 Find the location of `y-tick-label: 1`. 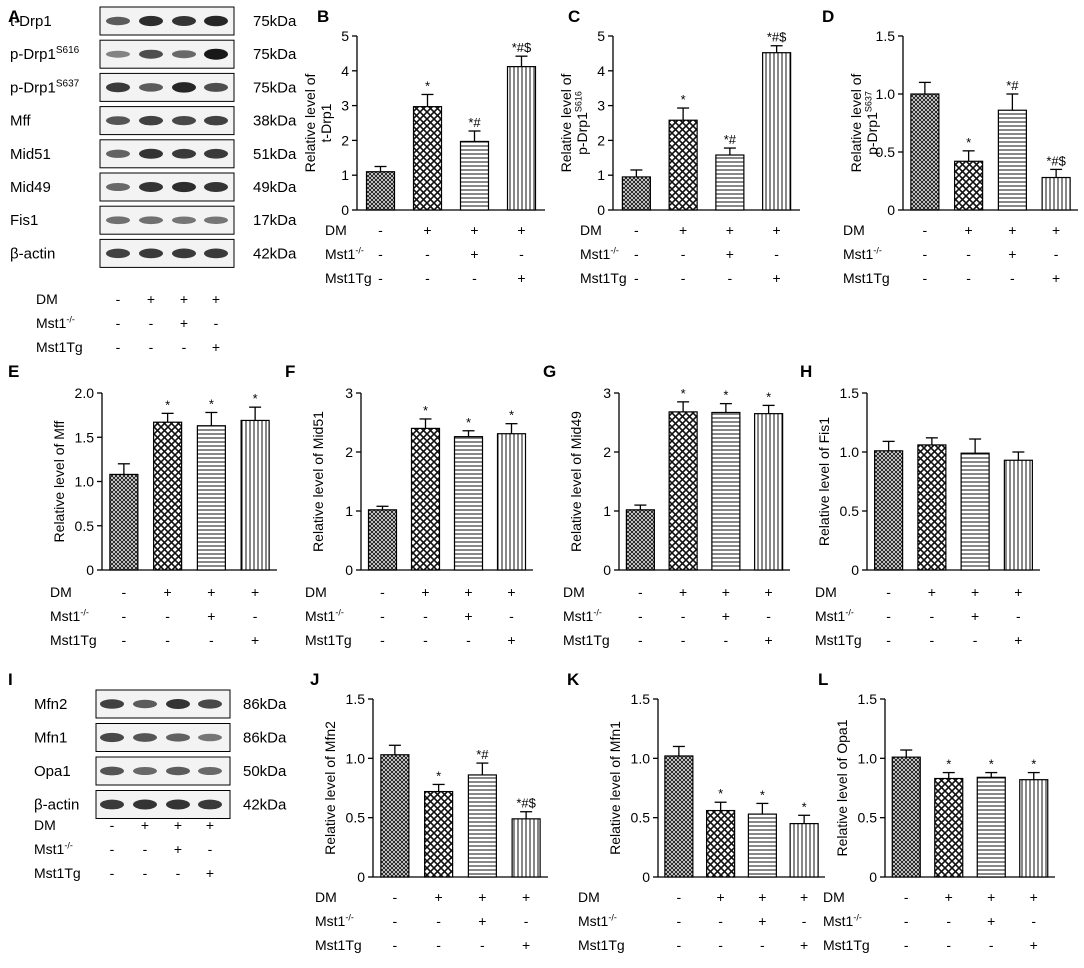

y-tick-label: 1 is located at coordinates (345, 175).